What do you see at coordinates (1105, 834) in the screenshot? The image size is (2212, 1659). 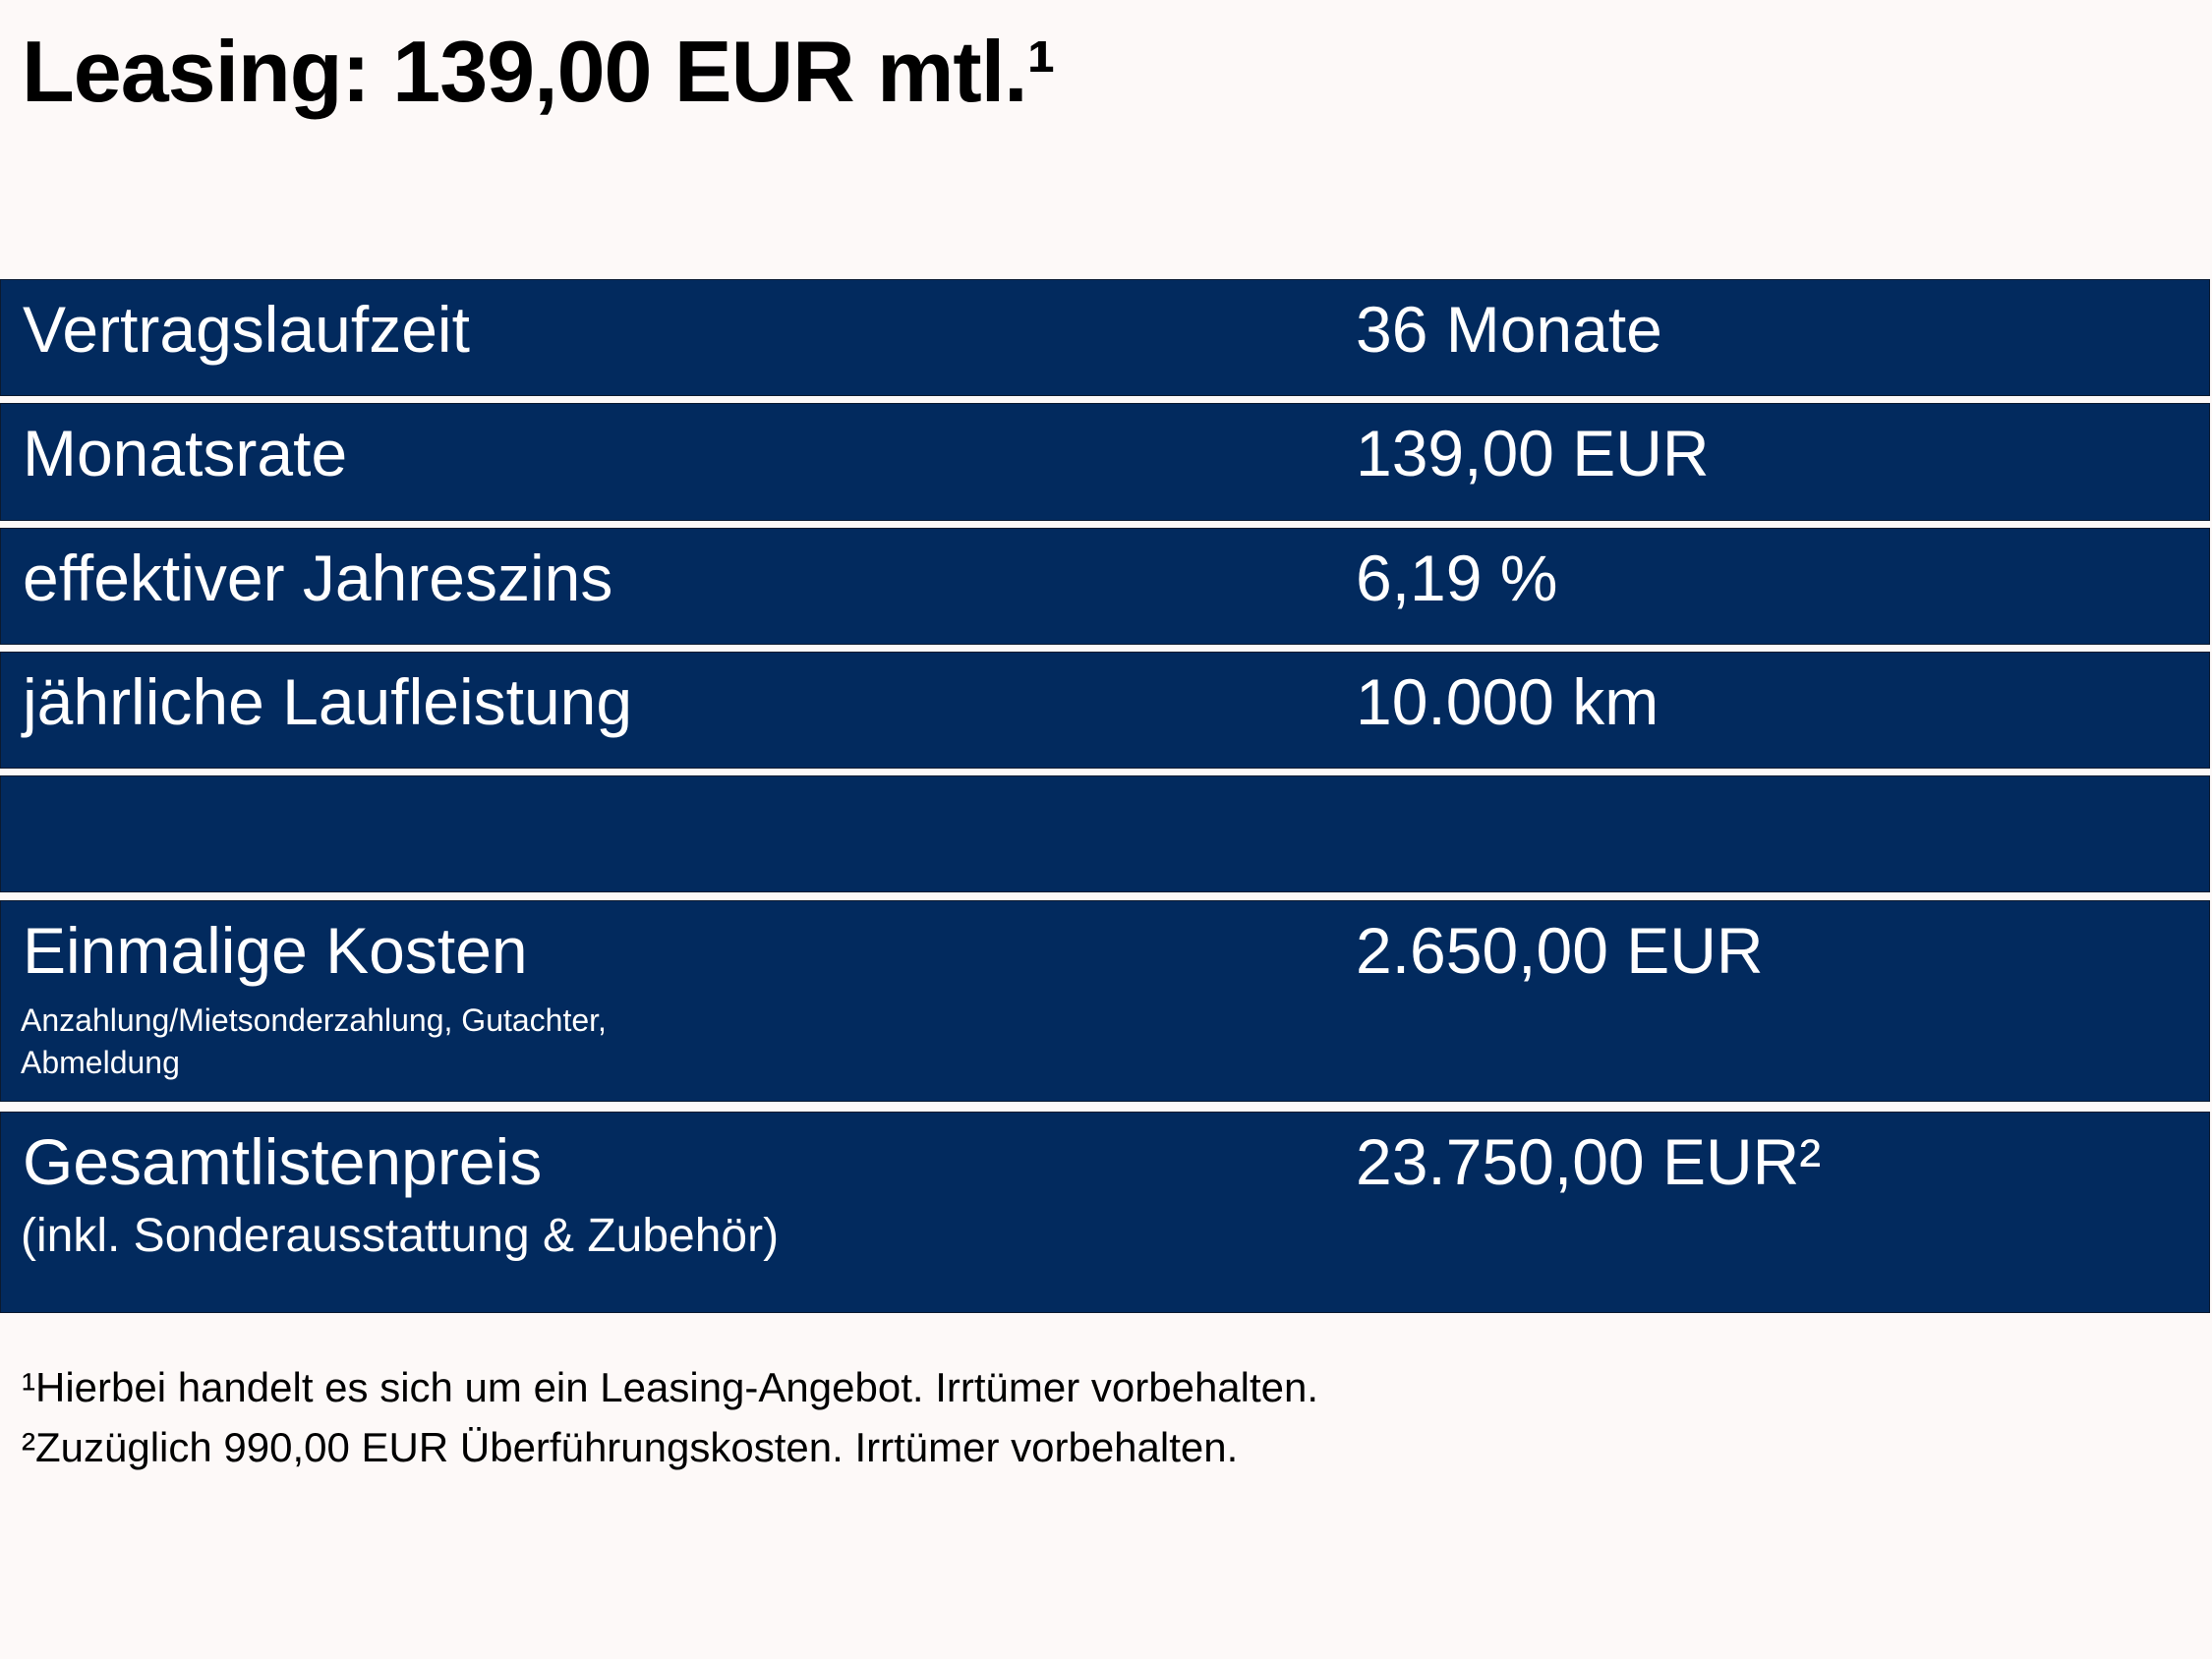 I see `empty-row` at bounding box center [1105, 834].